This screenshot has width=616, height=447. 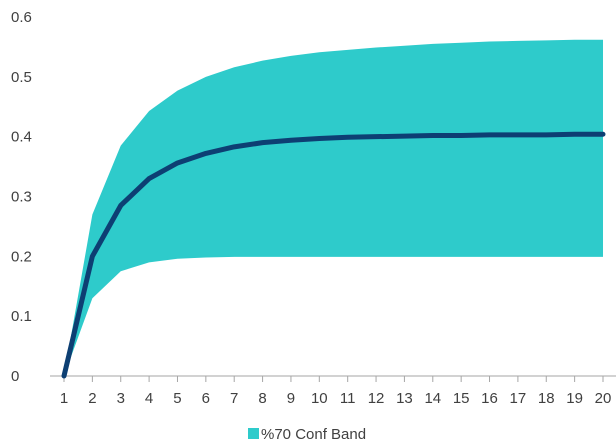 What do you see at coordinates (546, 398) in the screenshot?
I see `x-tick-label: 18` at bounding box center [546, 398].